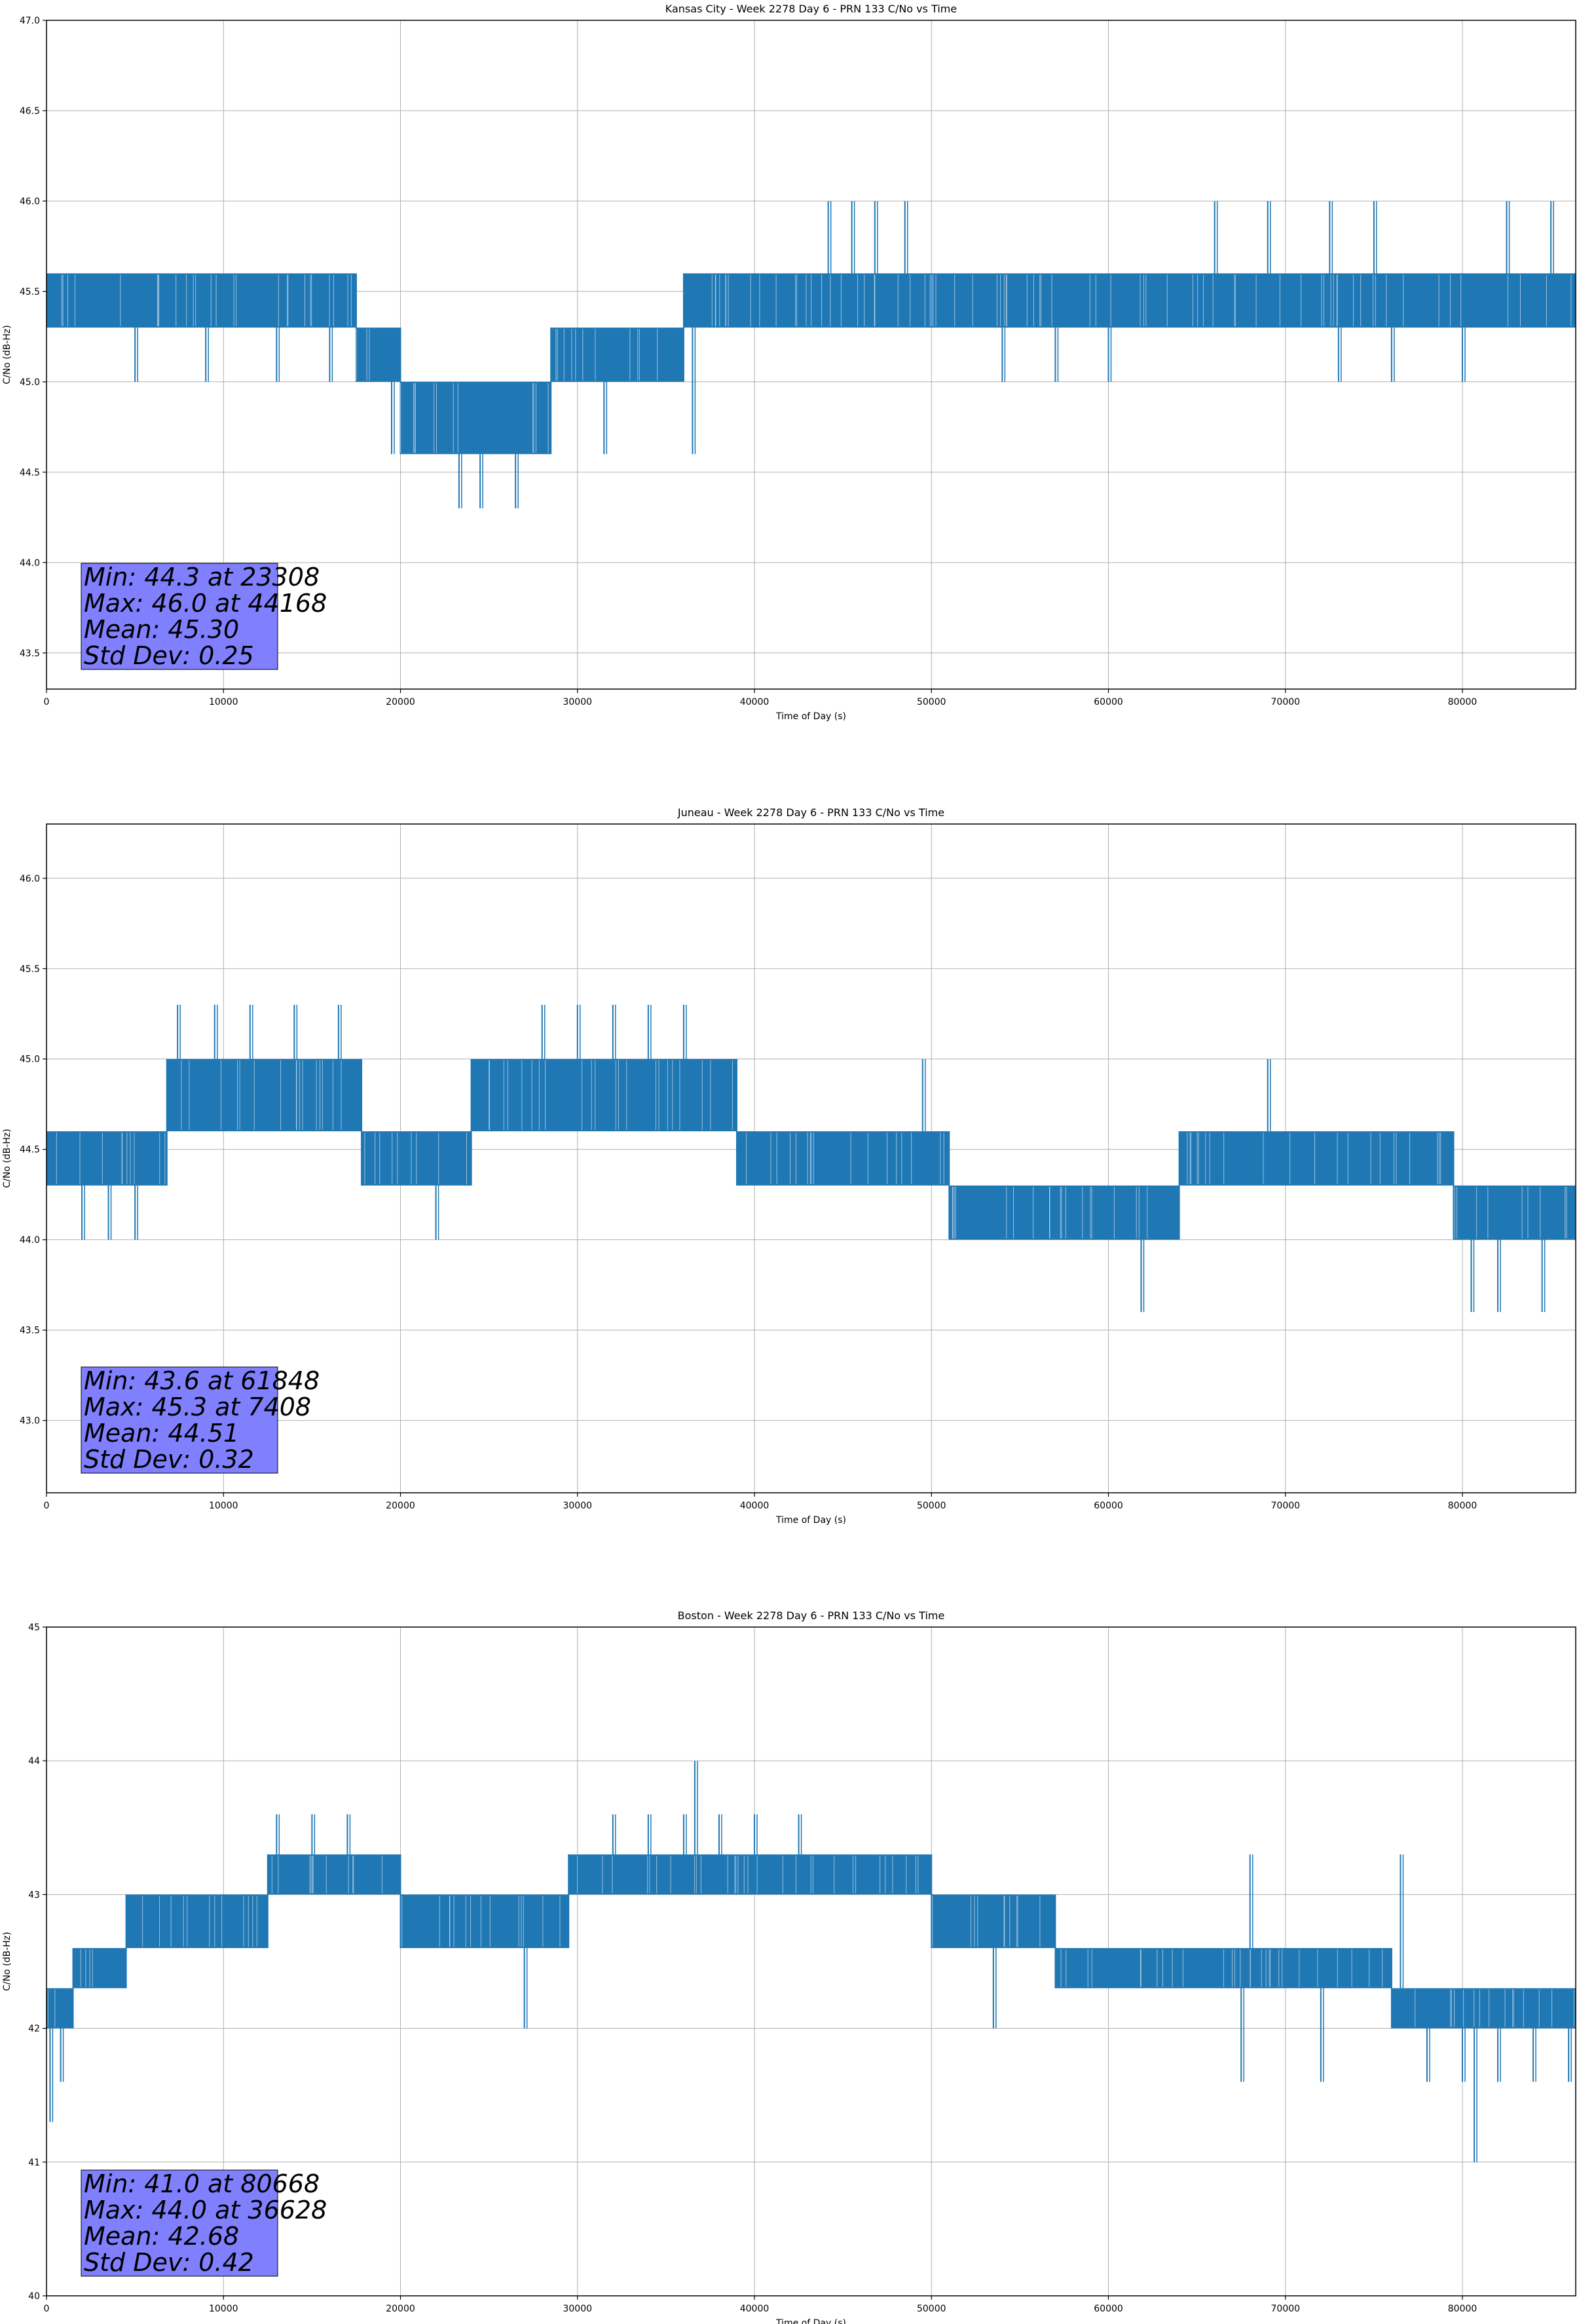  I want to click on stats-line: Max: 44.0 at 36628, so click(205, 2210).